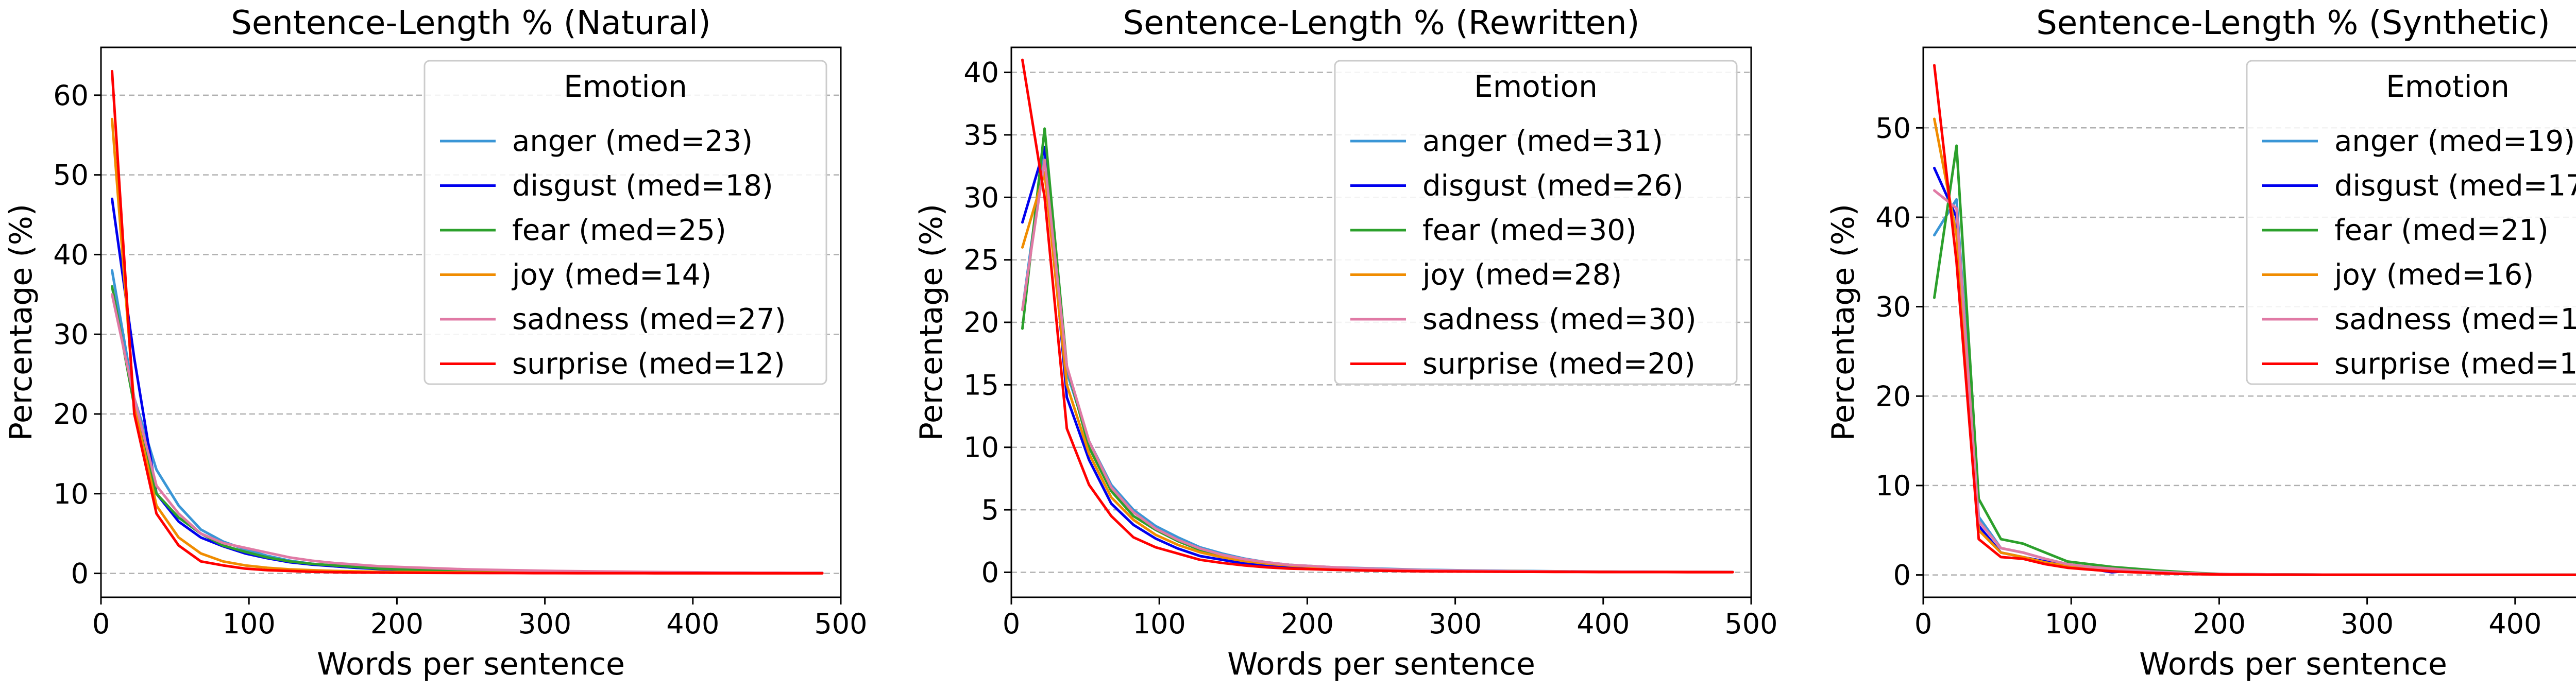  I want to click on y-tick-label: 35, so click(981, 135).